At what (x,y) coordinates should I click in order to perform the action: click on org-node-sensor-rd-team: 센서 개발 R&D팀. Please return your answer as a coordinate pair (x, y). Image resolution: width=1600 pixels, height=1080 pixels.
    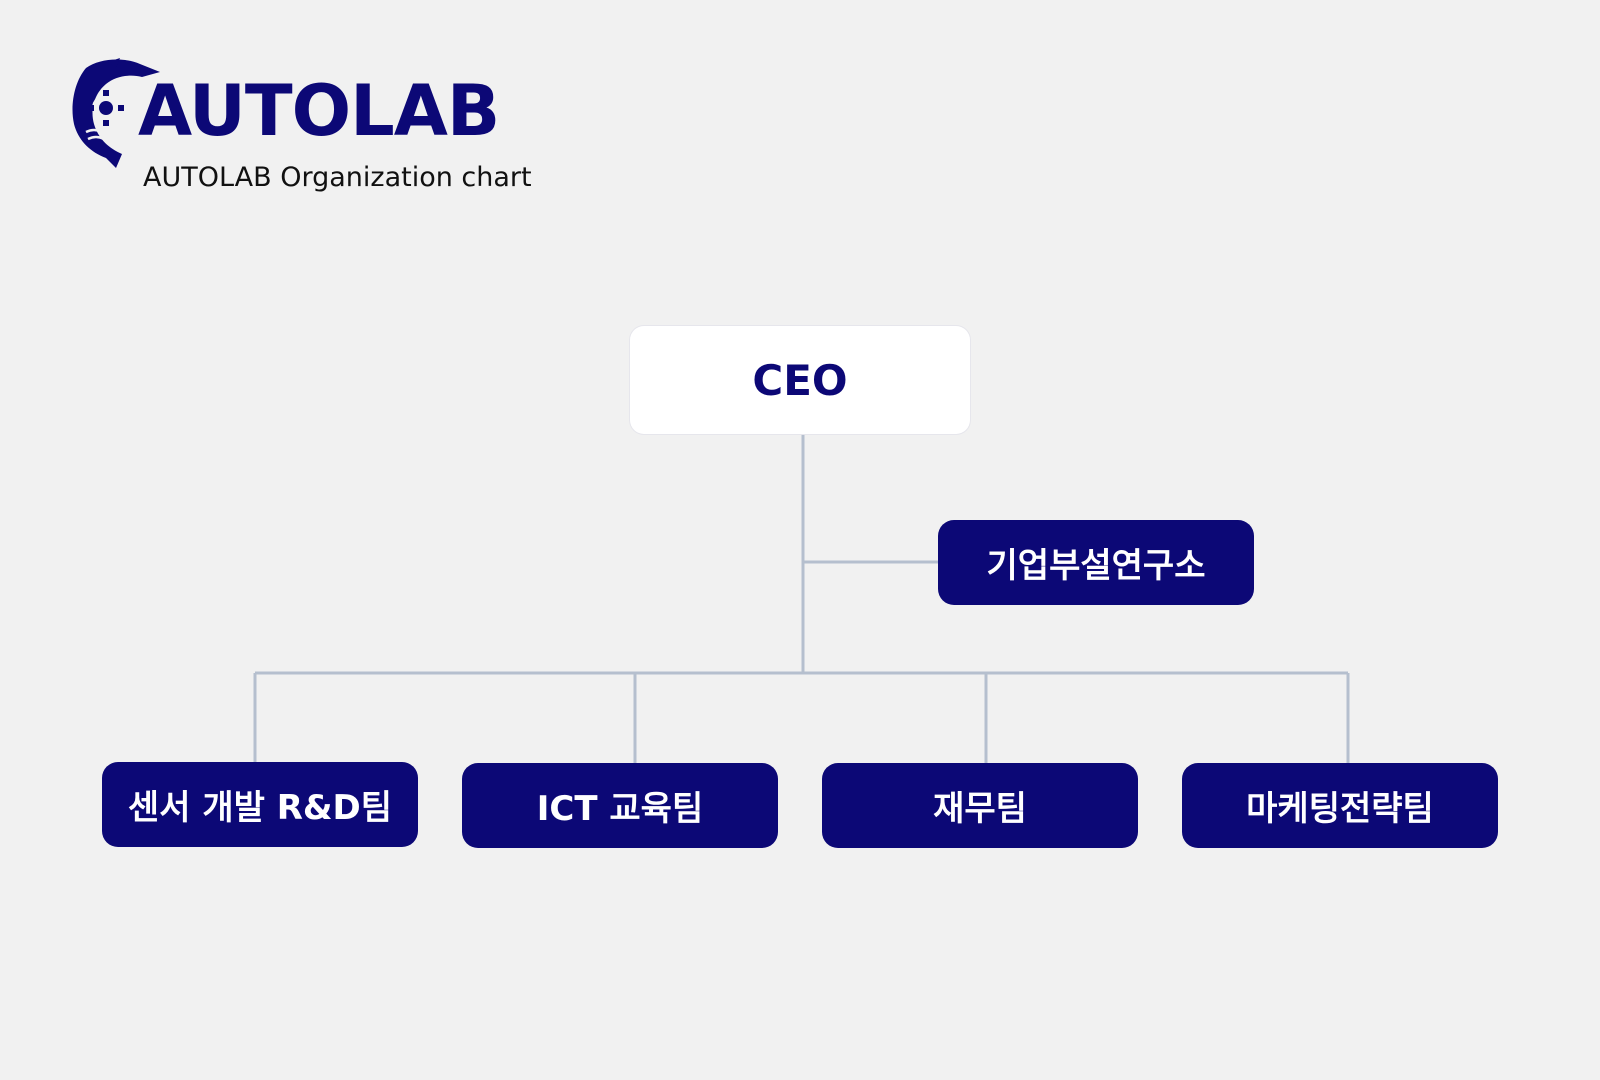
    Looking at the image, I should click on (260, 804).